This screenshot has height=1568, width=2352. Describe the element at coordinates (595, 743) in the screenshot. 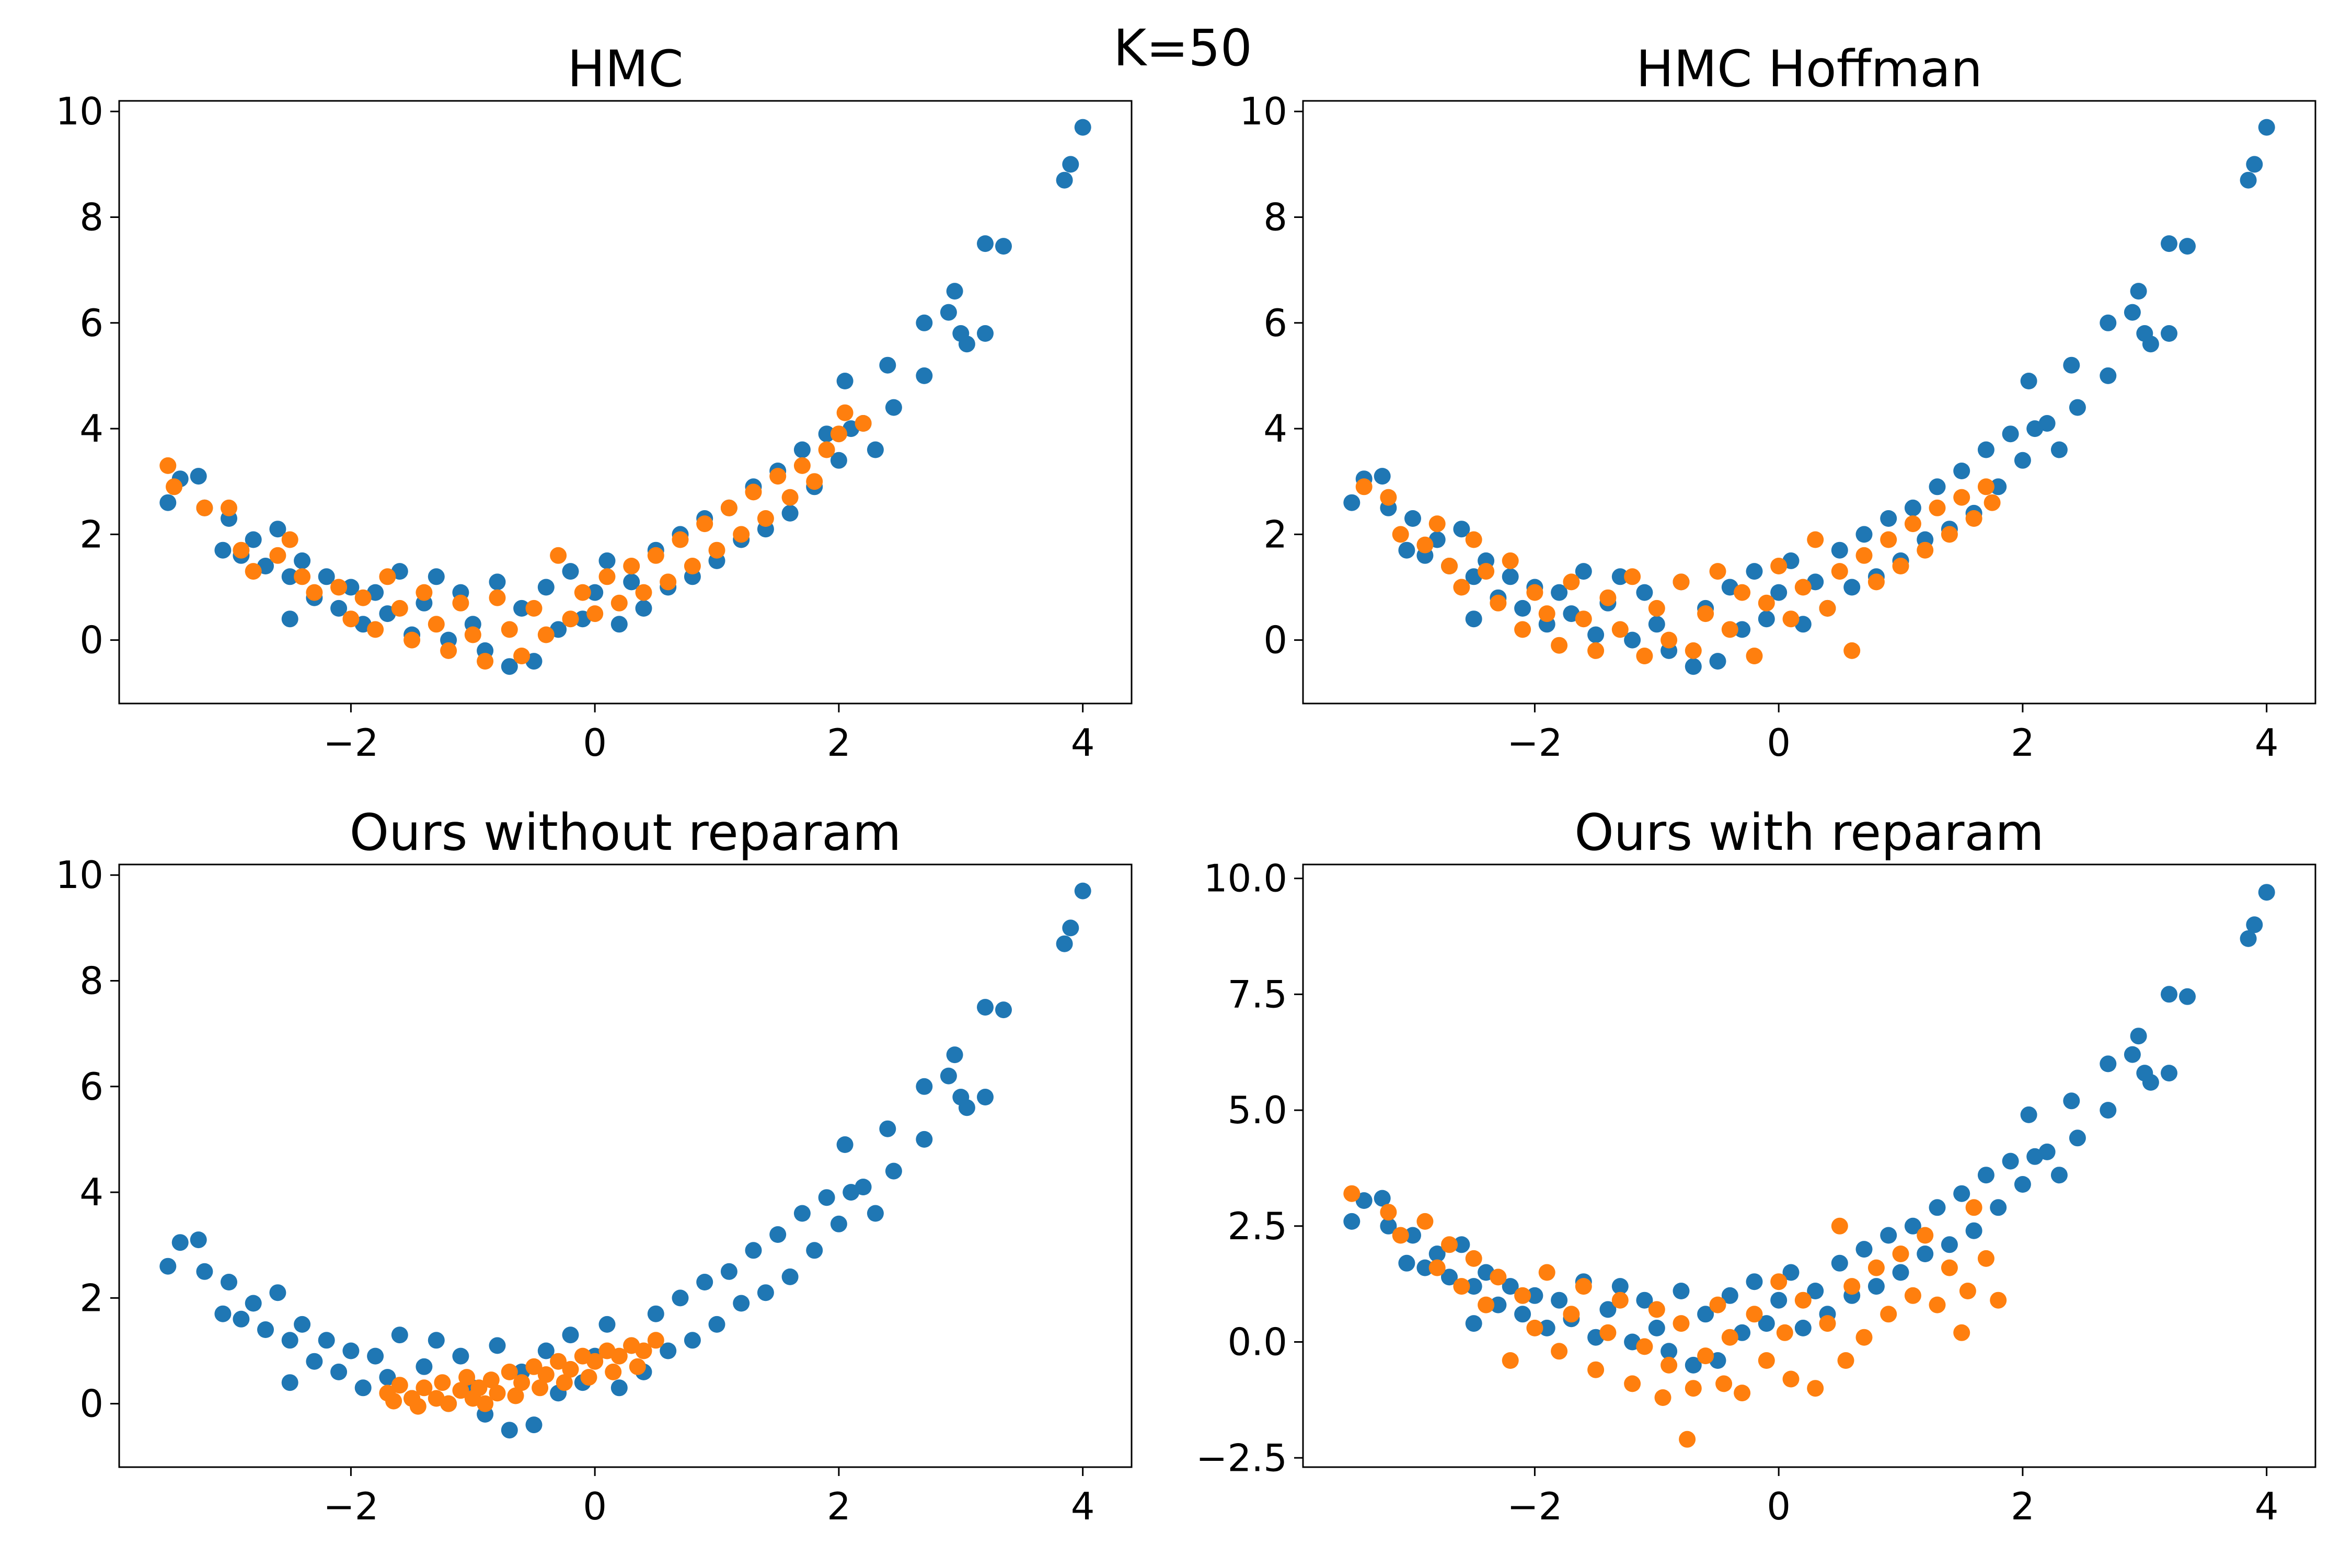

I see `x-tick-label: 0` at that location.